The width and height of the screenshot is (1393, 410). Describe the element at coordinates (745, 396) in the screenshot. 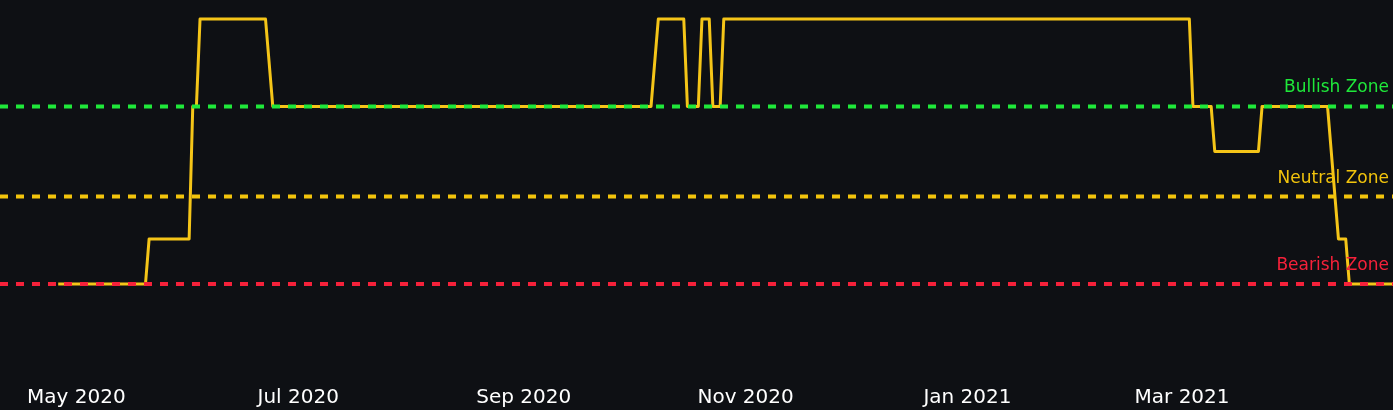

I see `x-tick-label: Nov 2020` at that location.